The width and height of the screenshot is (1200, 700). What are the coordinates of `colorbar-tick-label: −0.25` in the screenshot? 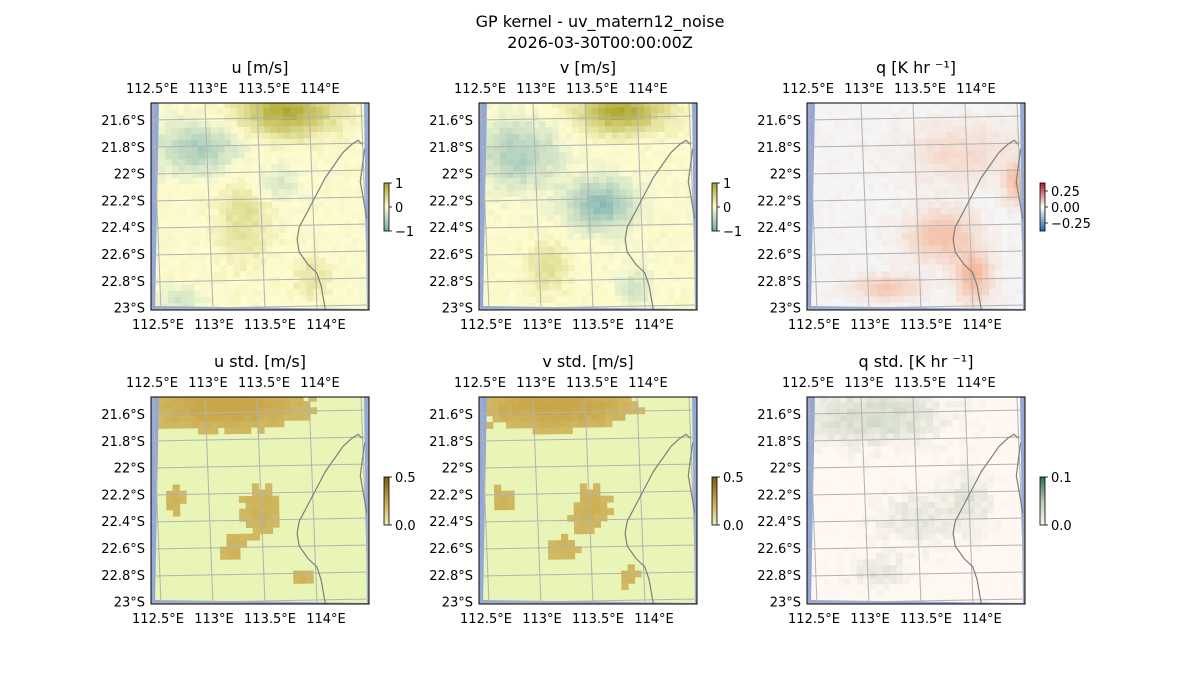 It's located at (1071, 224).